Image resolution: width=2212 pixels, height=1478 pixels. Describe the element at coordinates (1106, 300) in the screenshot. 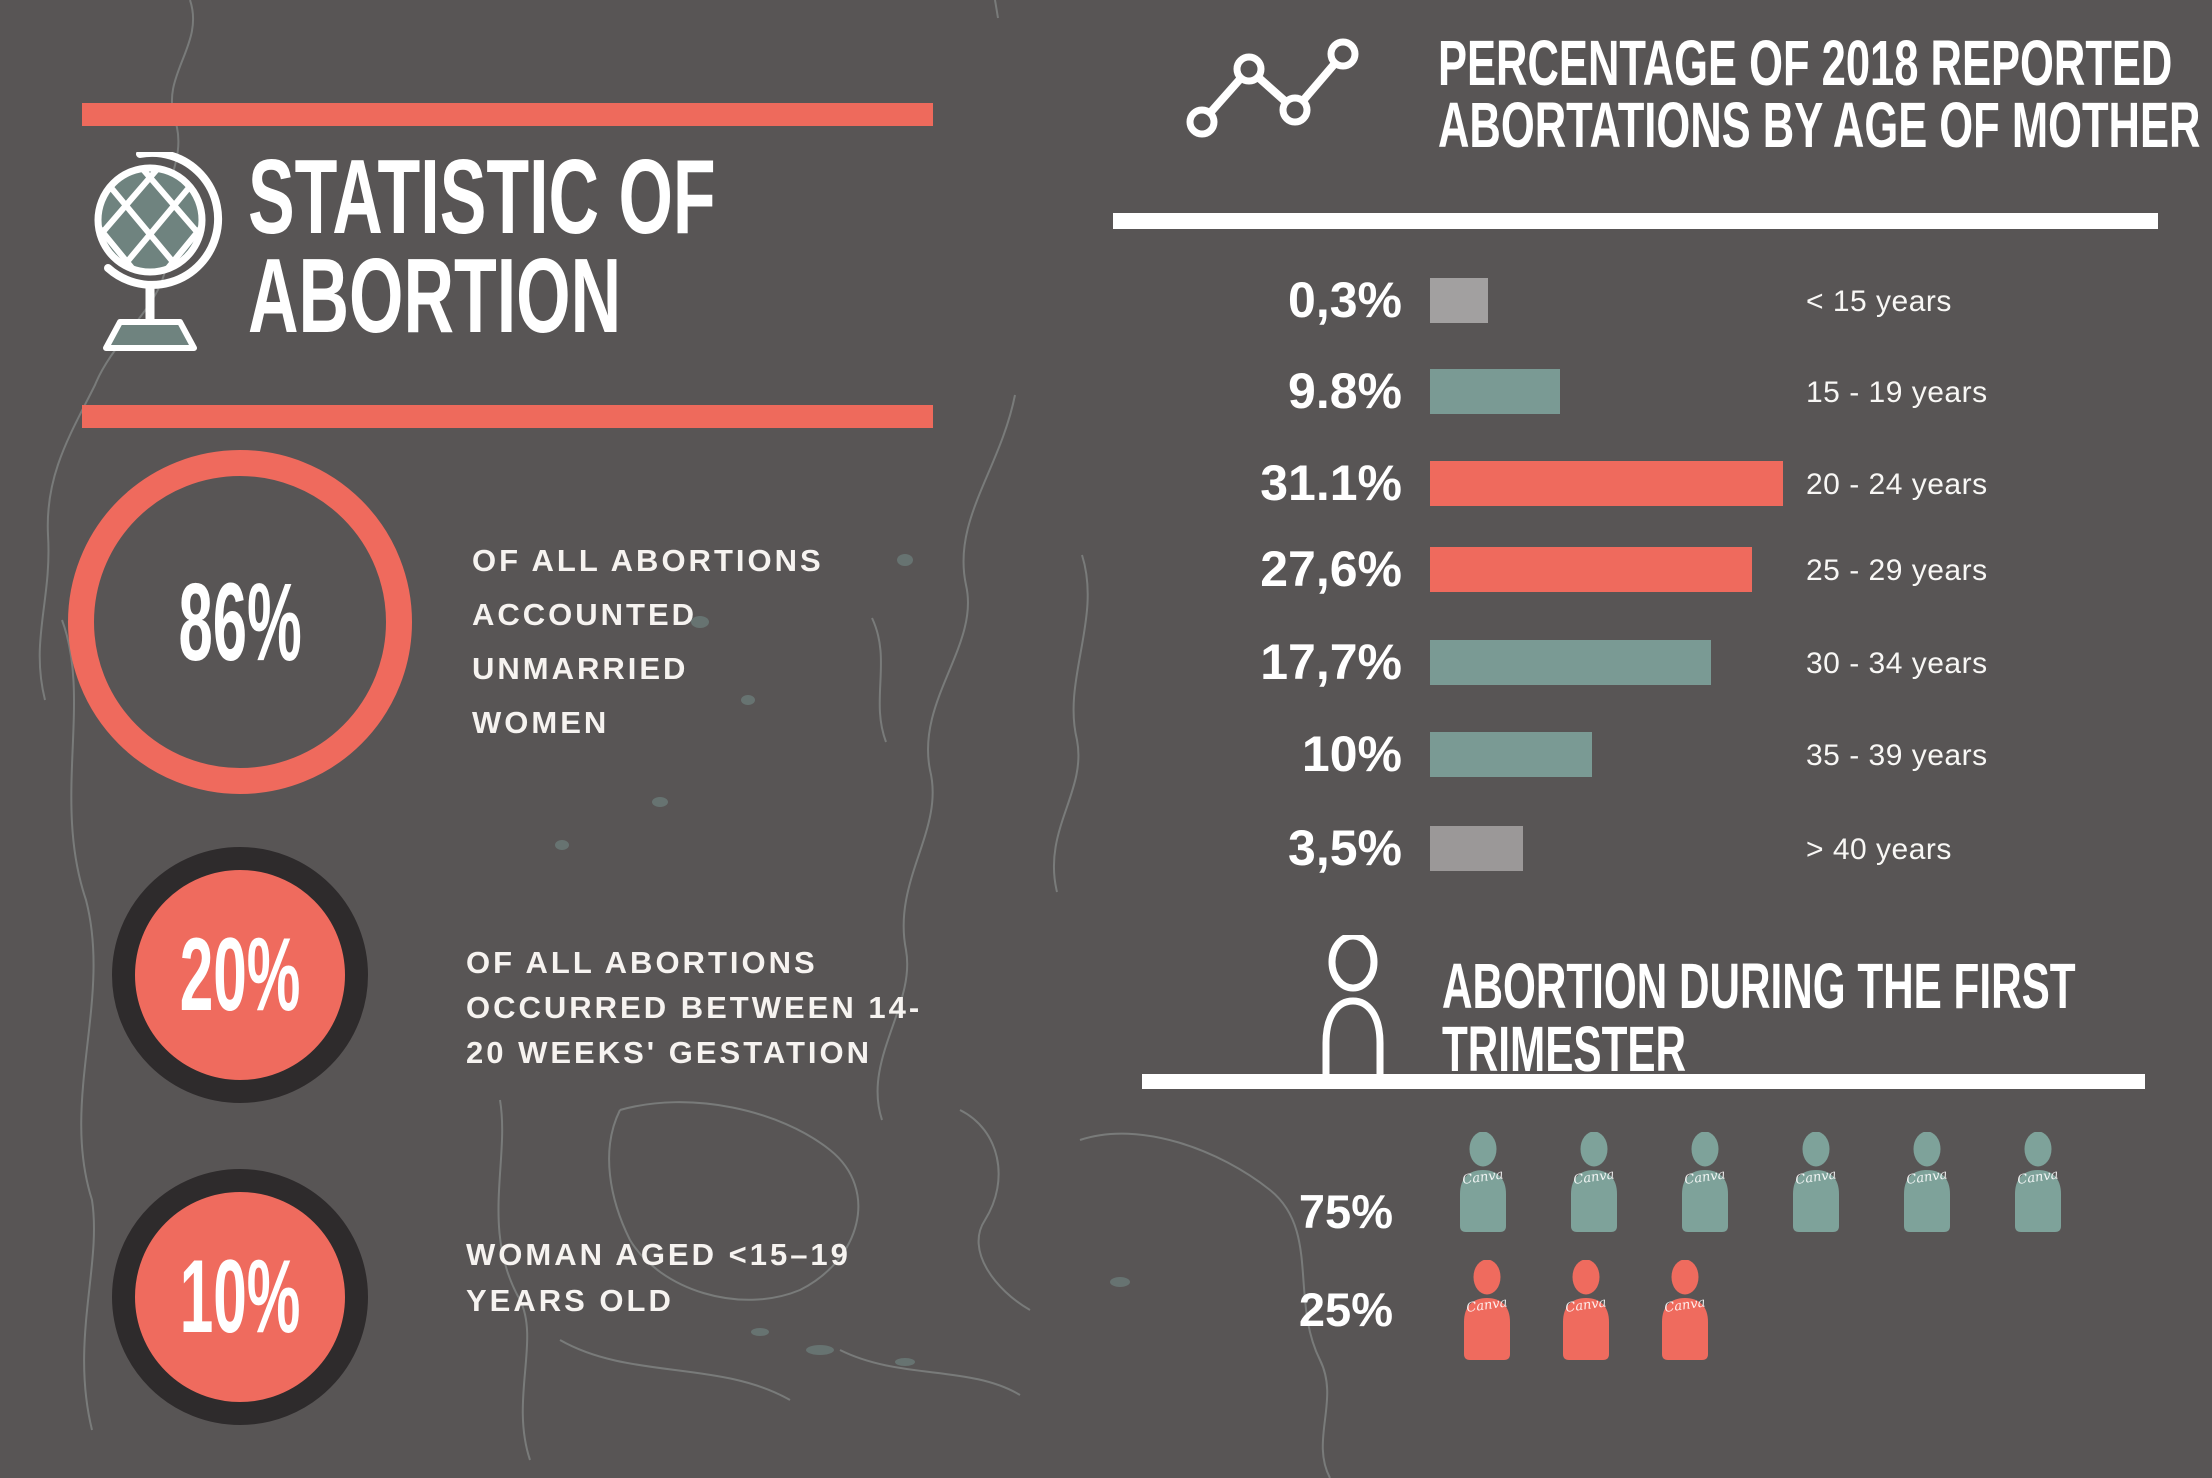

I see `bar-row-under15: 0,3% < 15 years` at that location.